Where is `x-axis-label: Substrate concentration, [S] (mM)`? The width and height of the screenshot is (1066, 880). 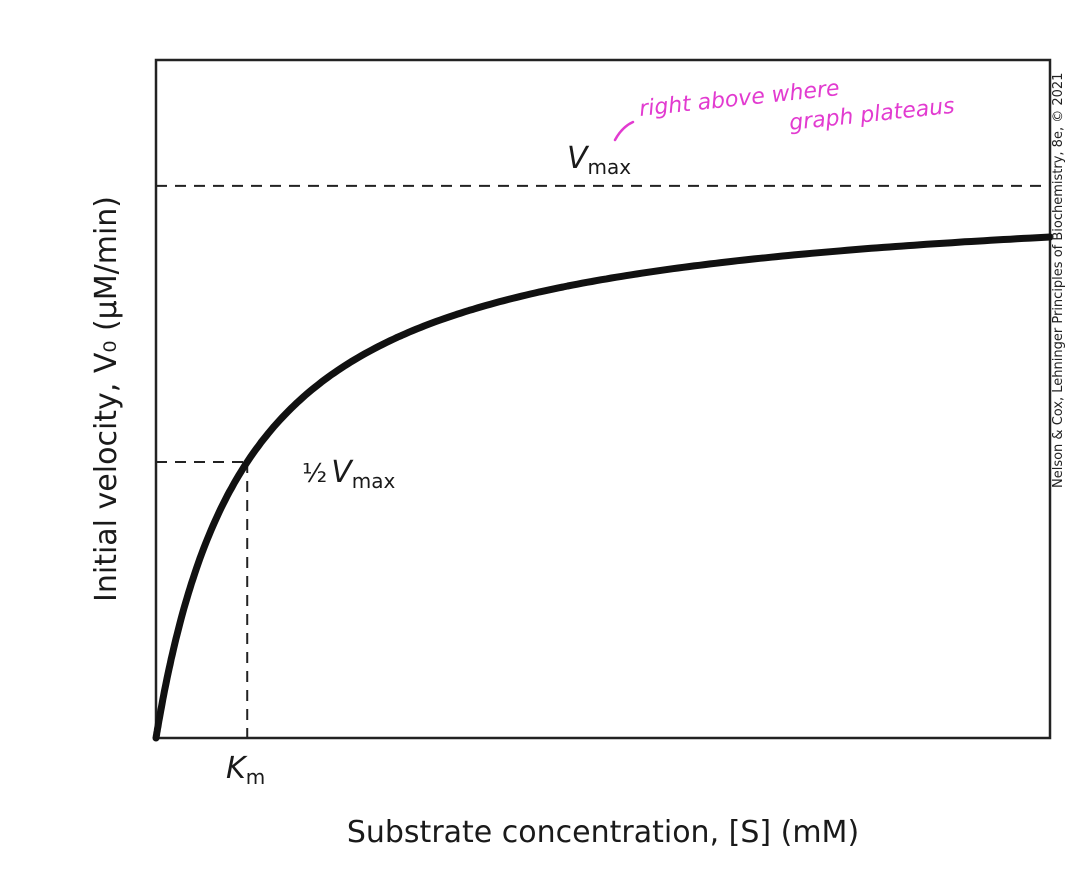
x-axis-label: Substrate concentration, [S] (mM) is located at coordinates (603, 832).